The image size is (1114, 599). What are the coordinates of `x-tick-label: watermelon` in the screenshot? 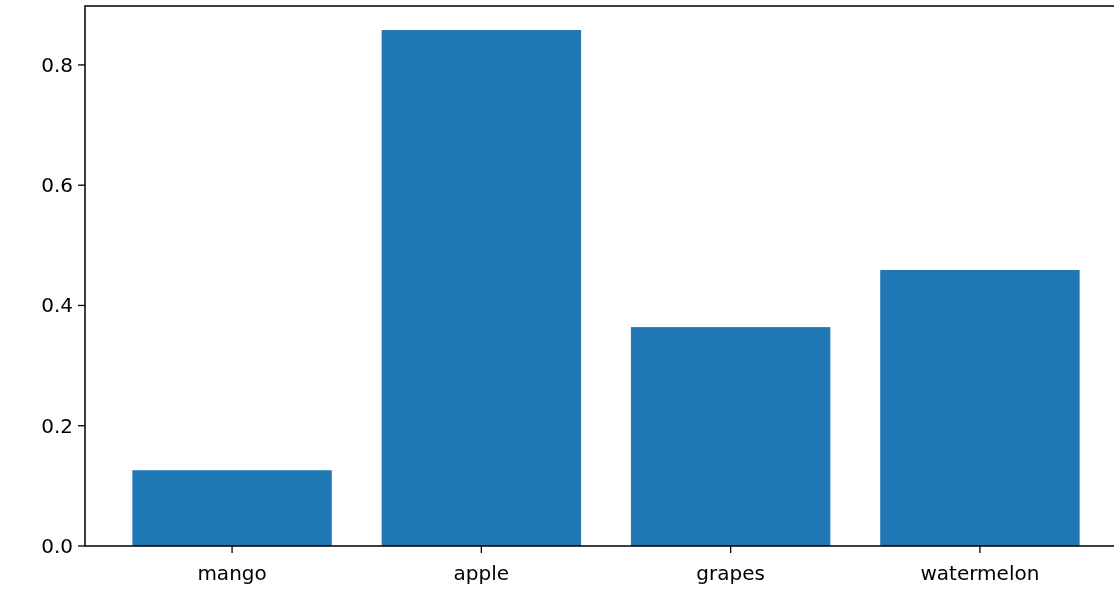 It's located at (980, 573).